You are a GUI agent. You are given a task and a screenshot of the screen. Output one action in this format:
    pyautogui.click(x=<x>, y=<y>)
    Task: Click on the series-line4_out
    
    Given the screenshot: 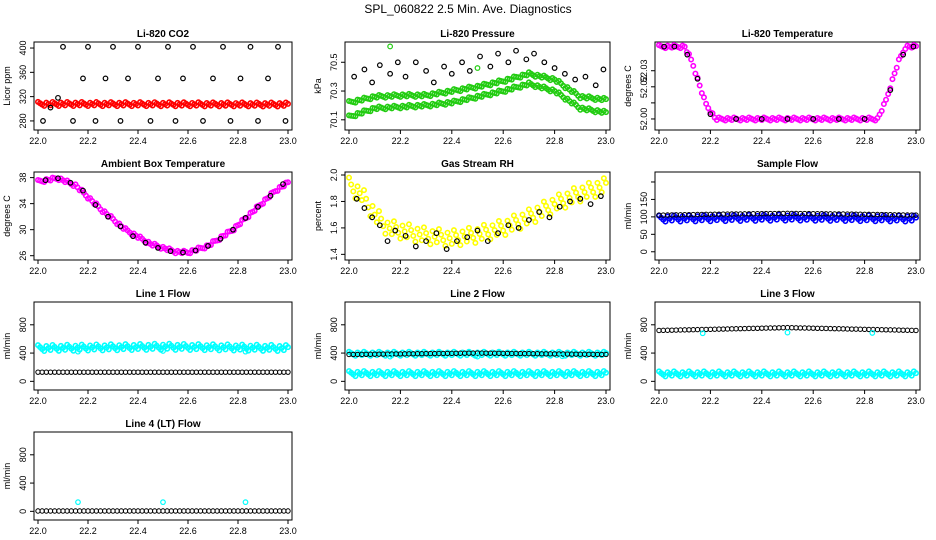 What is the action you would take?
    pyautogui.click(x=162, y=502)
    